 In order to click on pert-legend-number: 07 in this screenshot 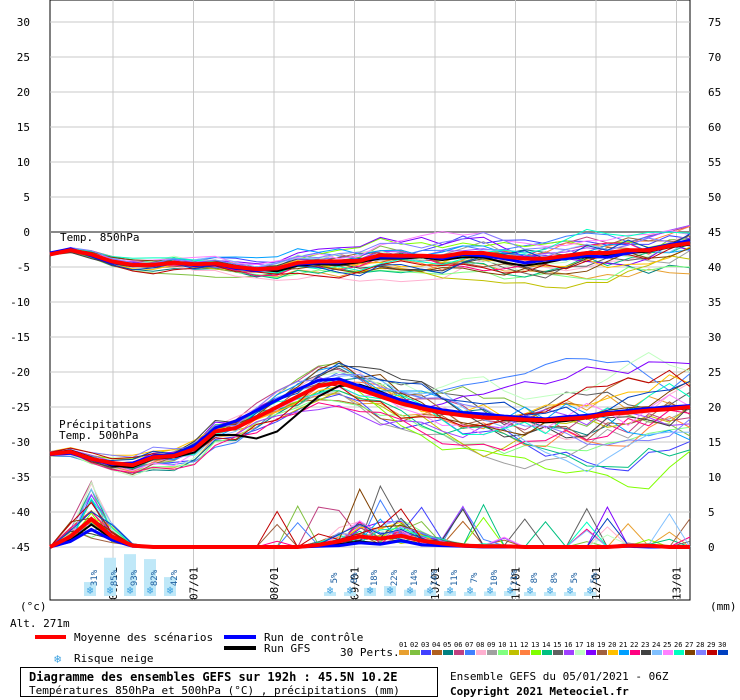, I will do `click(469, 645)`.